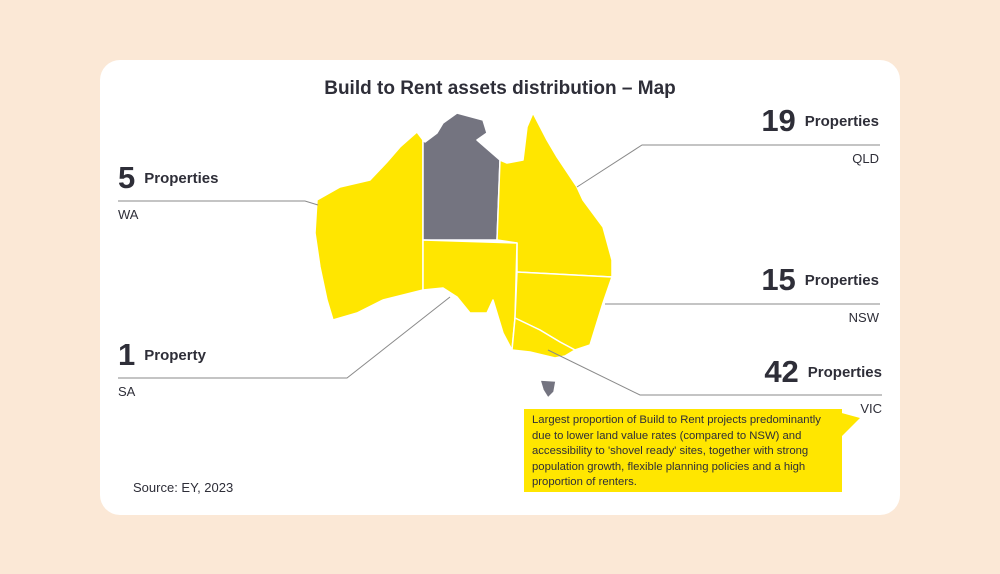 The image size is (1000, 574). I want to click on region-vic, so click(543, 338).